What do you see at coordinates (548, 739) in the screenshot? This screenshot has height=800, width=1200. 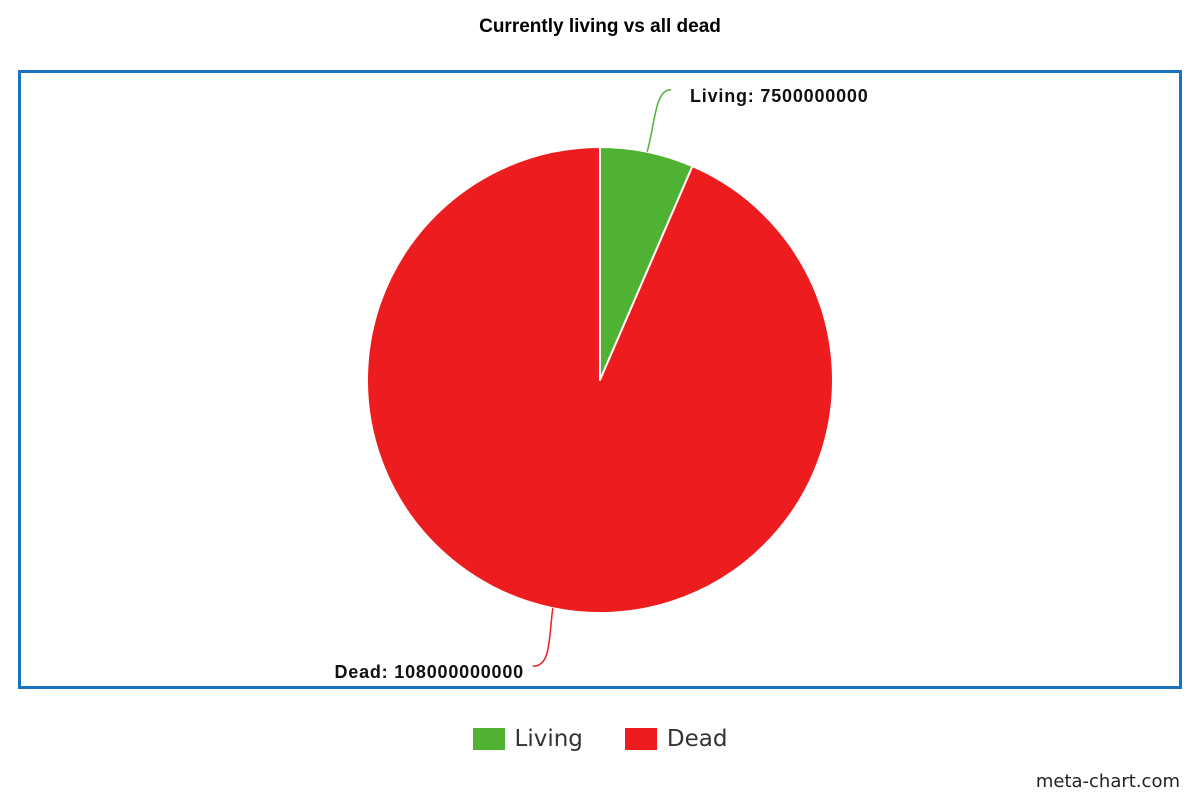 I see `legend-label-living: Living` at bounding box center [548, 739].